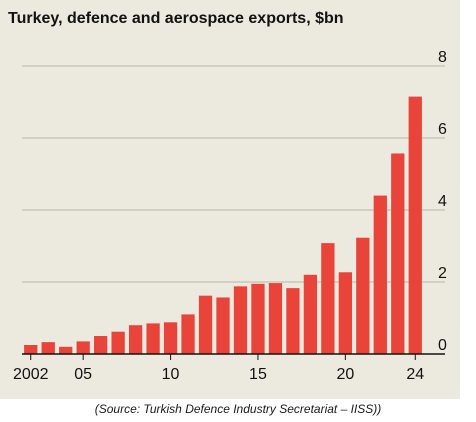 This screenshot has width=476, height=422. Describe the element at coordinates (31, 374) in the screenshot. I see `x-tick-label: 2002` at that location.